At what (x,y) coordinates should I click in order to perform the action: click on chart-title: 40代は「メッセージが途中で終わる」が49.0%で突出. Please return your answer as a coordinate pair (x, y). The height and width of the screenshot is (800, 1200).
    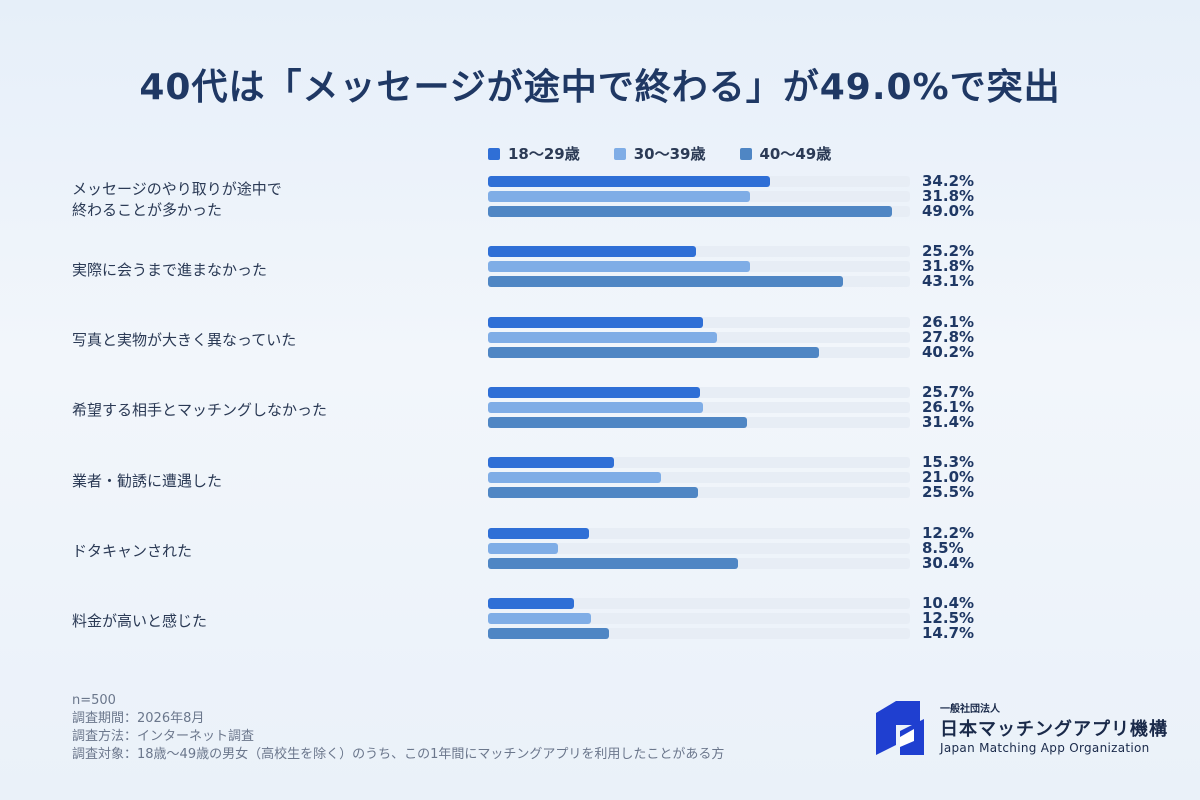
    Looking at the image, I should click on (600, 87).